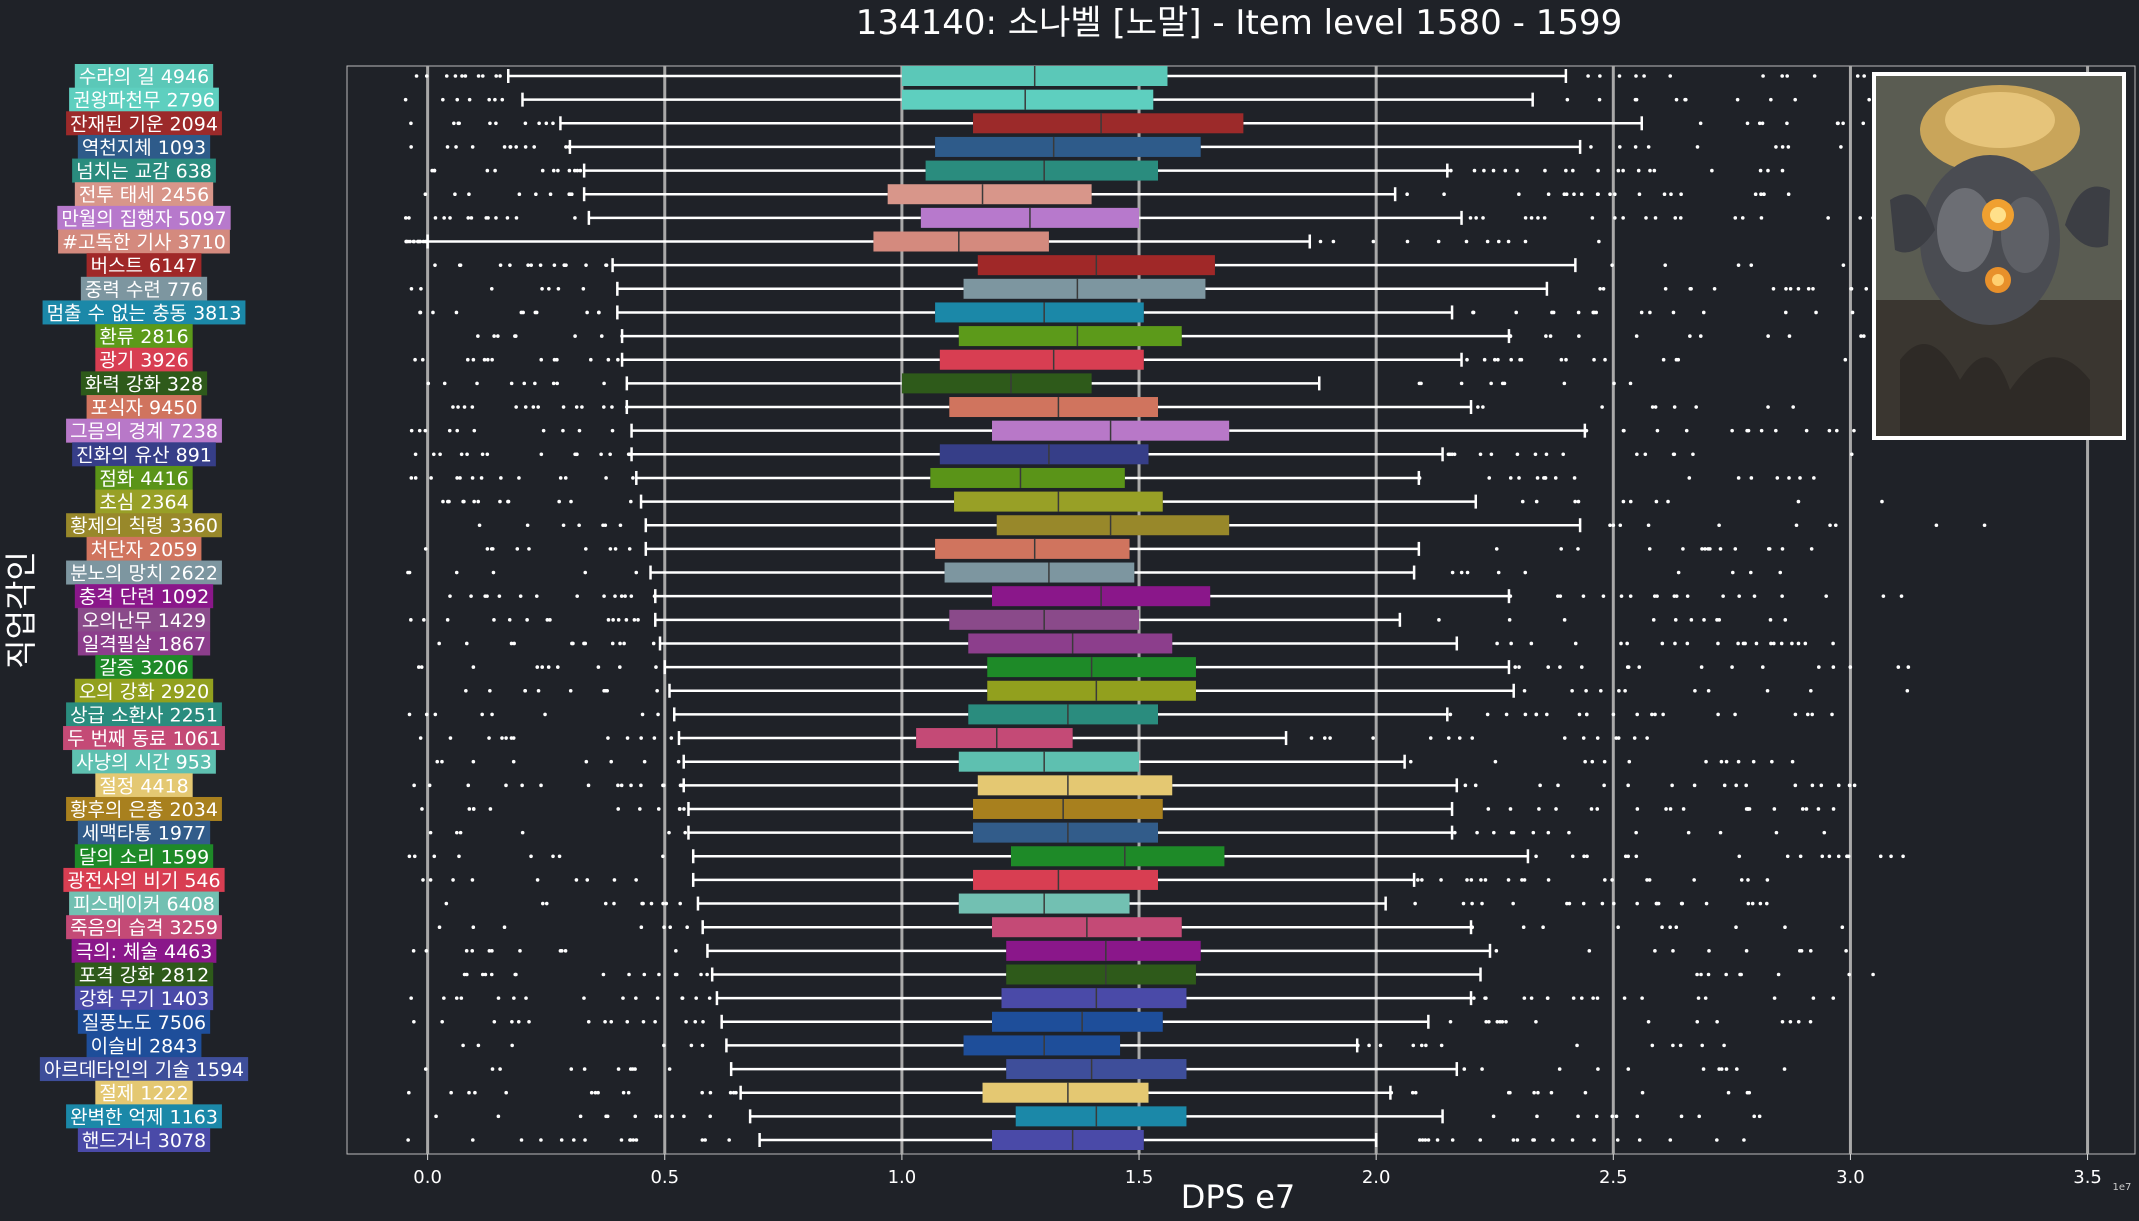 The height and width of the screenshot is (1221, 2139). I want to click on category-label: 포격 강화 2812, so click(144, 974).